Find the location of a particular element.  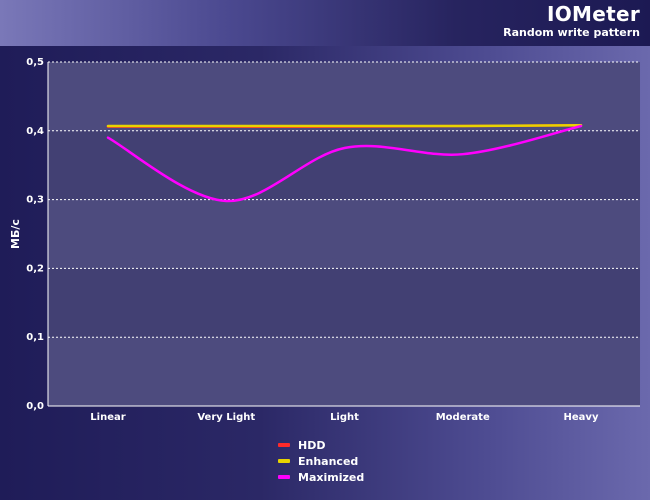

legend-item-hdd: HDD is located at coordinates (321, 445).